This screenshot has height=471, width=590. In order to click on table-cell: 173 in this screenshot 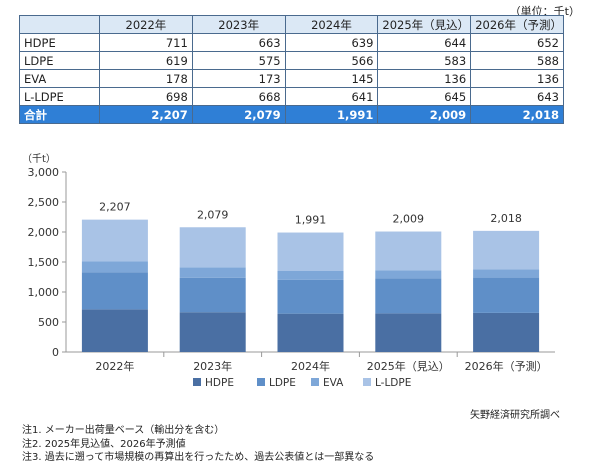, I will do `click(238, 78)`.